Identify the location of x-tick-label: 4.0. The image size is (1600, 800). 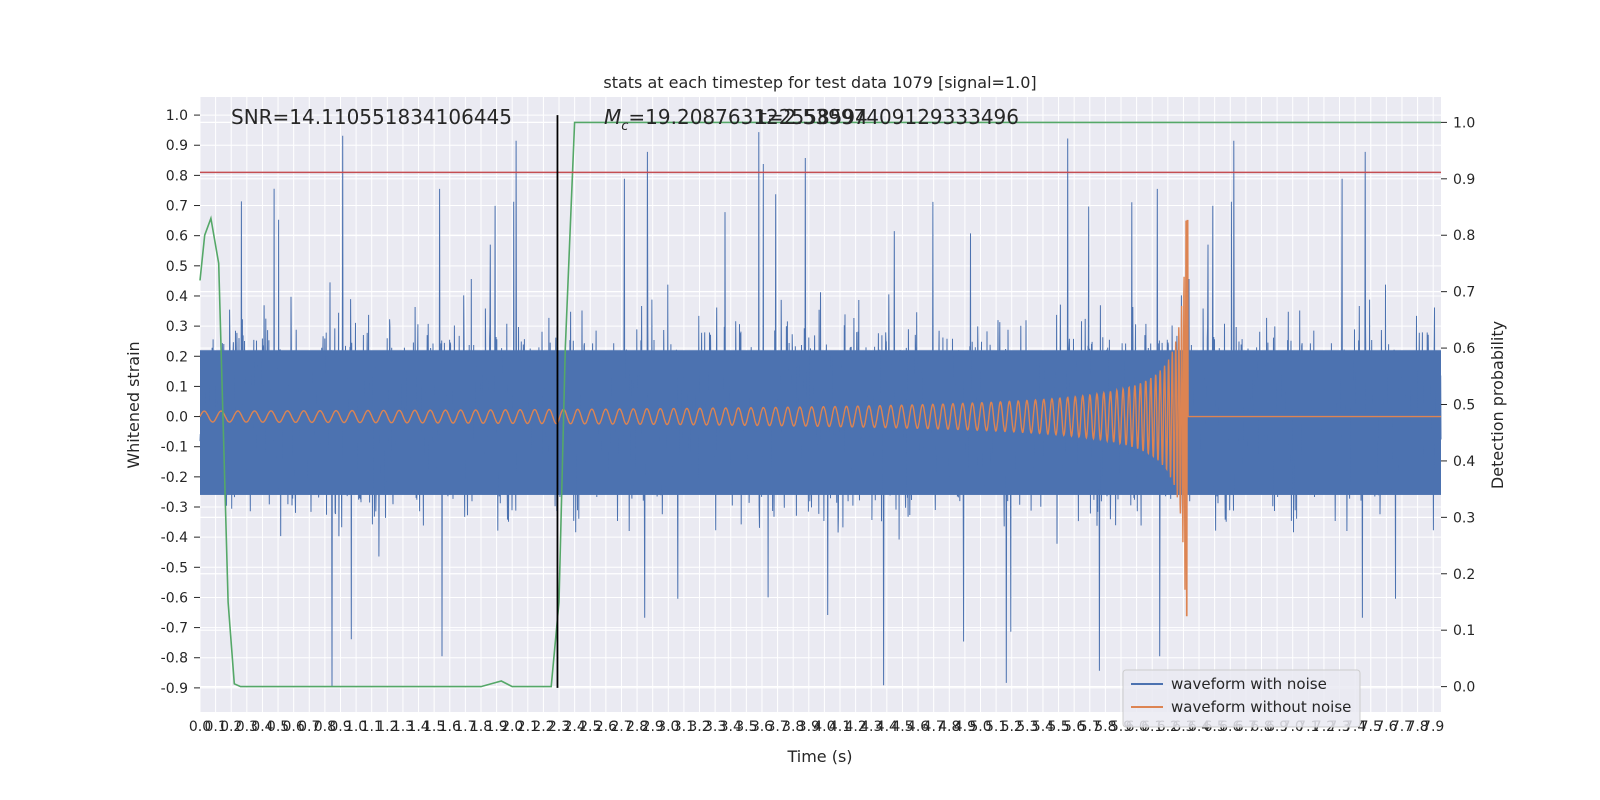
(824, 727).